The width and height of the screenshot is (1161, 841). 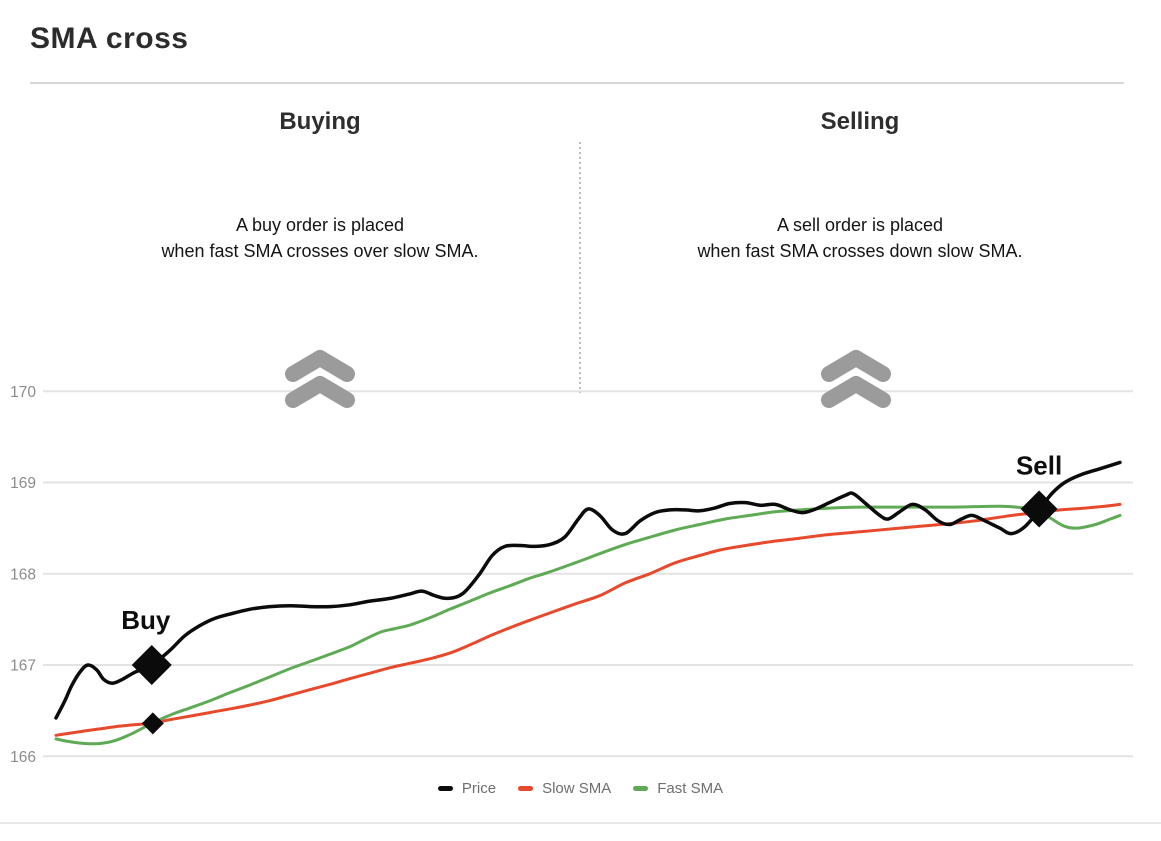 What do you see at coordinates (526, 788) in the screenshot?
I see `slow-sma-legend-swatch` at bounding box center [526, 788].